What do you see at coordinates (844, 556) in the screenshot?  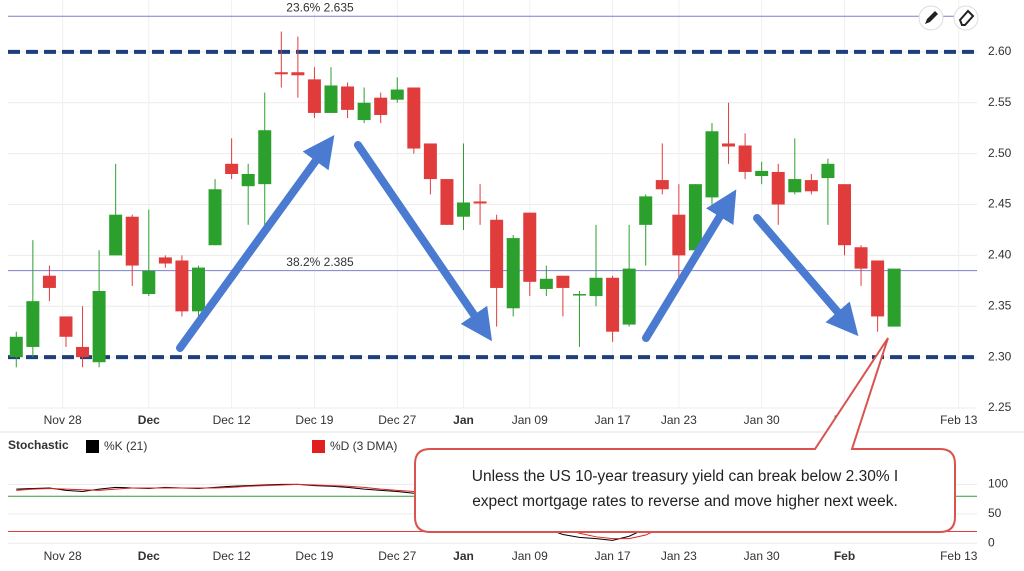 I see `x-tick-label: Feb` at bounding box center [844, 556].